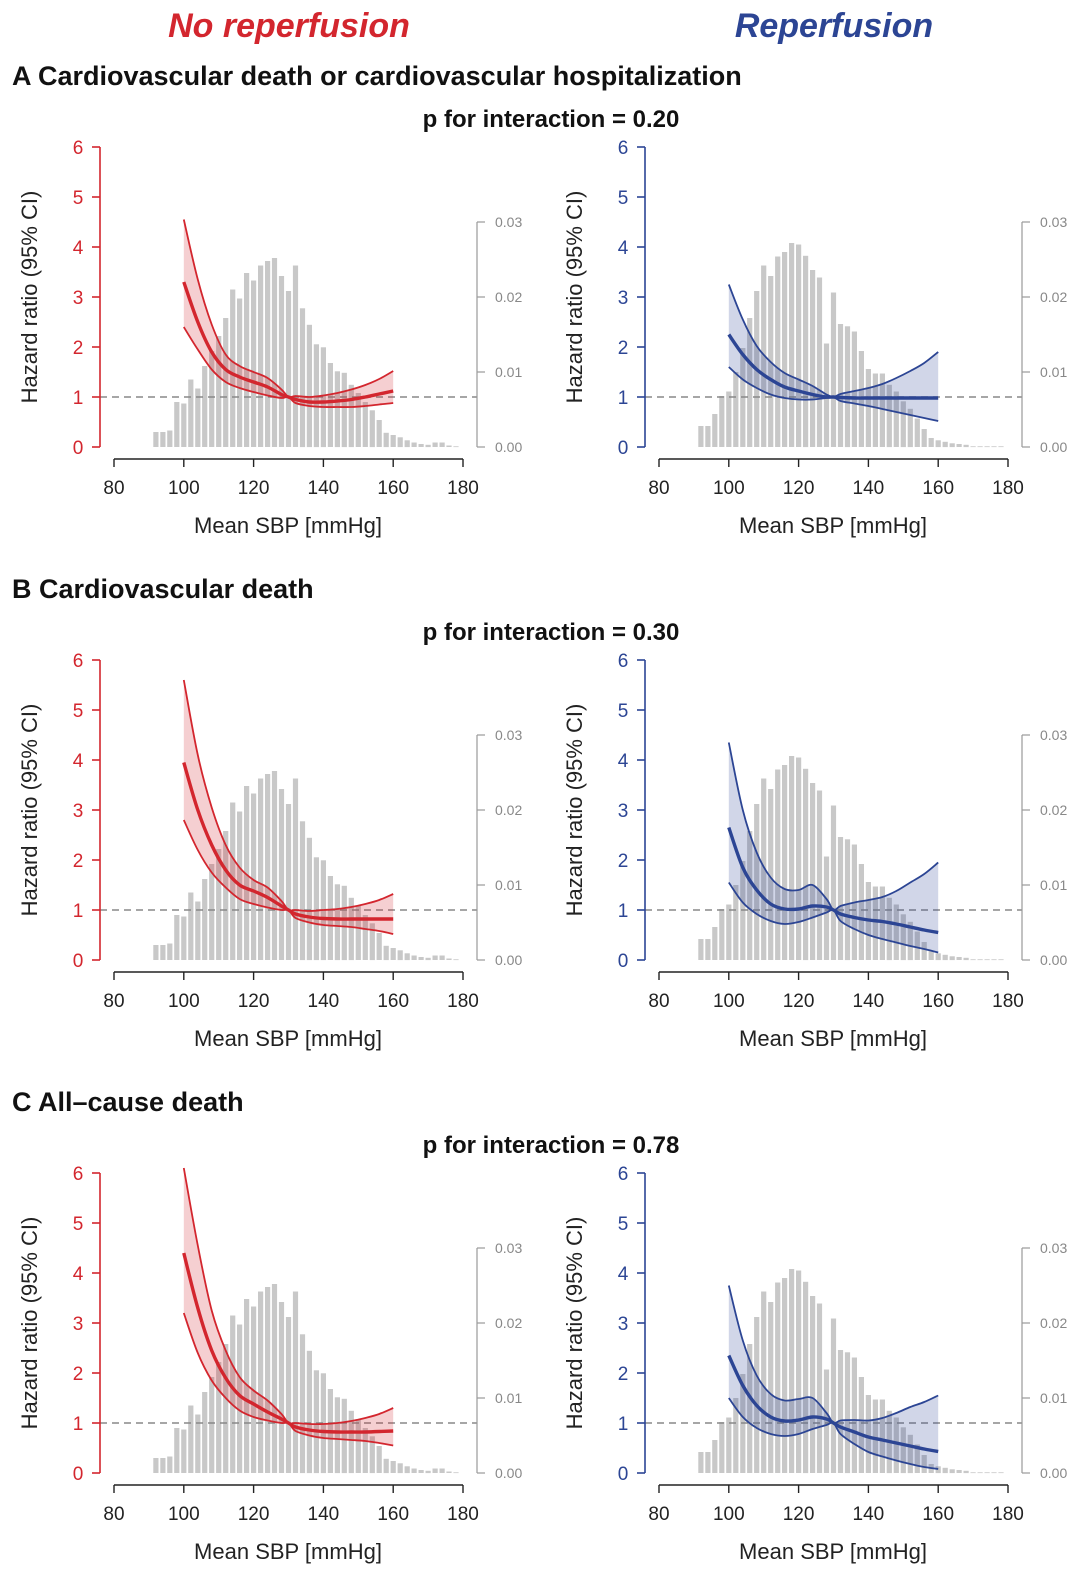 This screenshot has width=1092, height=1584. I want to click on x-tick-label: 100, so click(184, 488).